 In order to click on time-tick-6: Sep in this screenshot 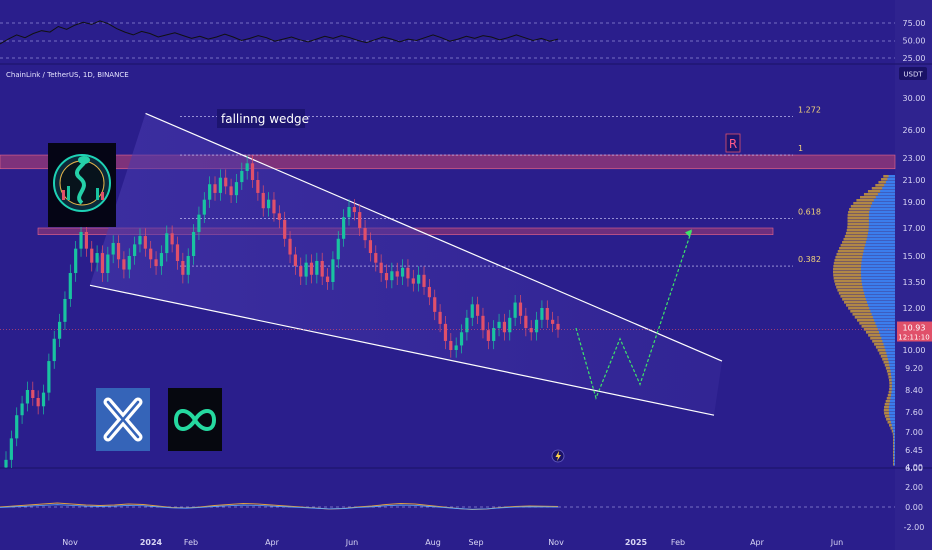, I will do `click(475, 542)`.